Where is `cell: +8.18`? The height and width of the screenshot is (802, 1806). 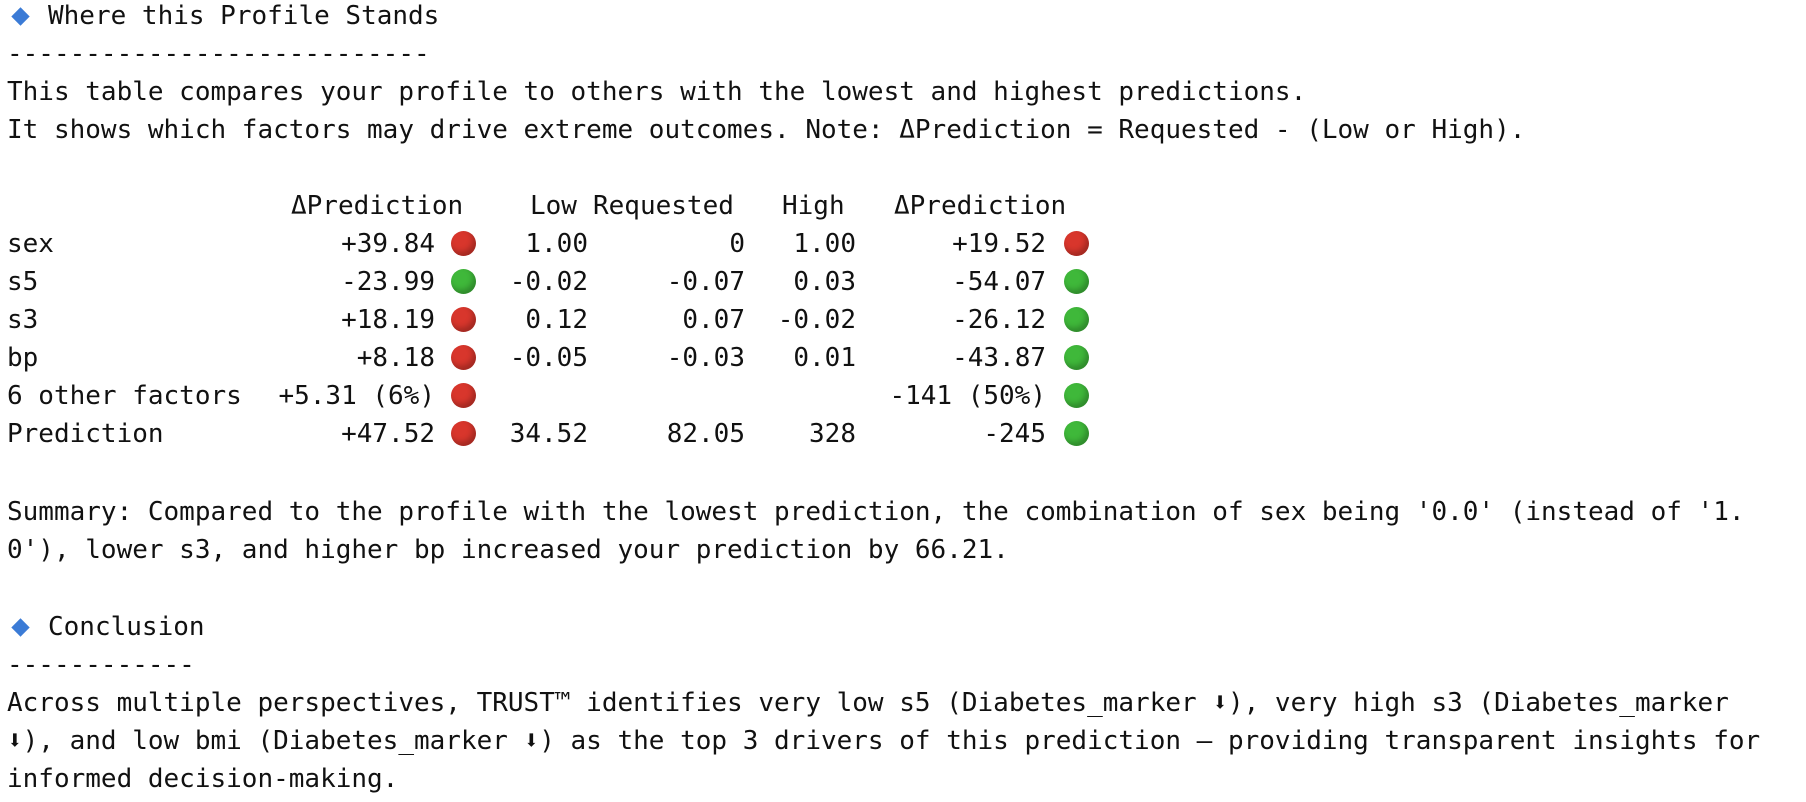
cell: +8.18 is located at coordinates (395, 358).